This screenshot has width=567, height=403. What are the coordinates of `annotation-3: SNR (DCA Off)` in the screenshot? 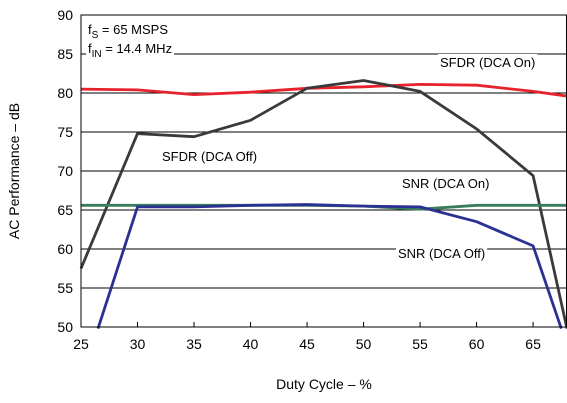 It's located at (441, 253).